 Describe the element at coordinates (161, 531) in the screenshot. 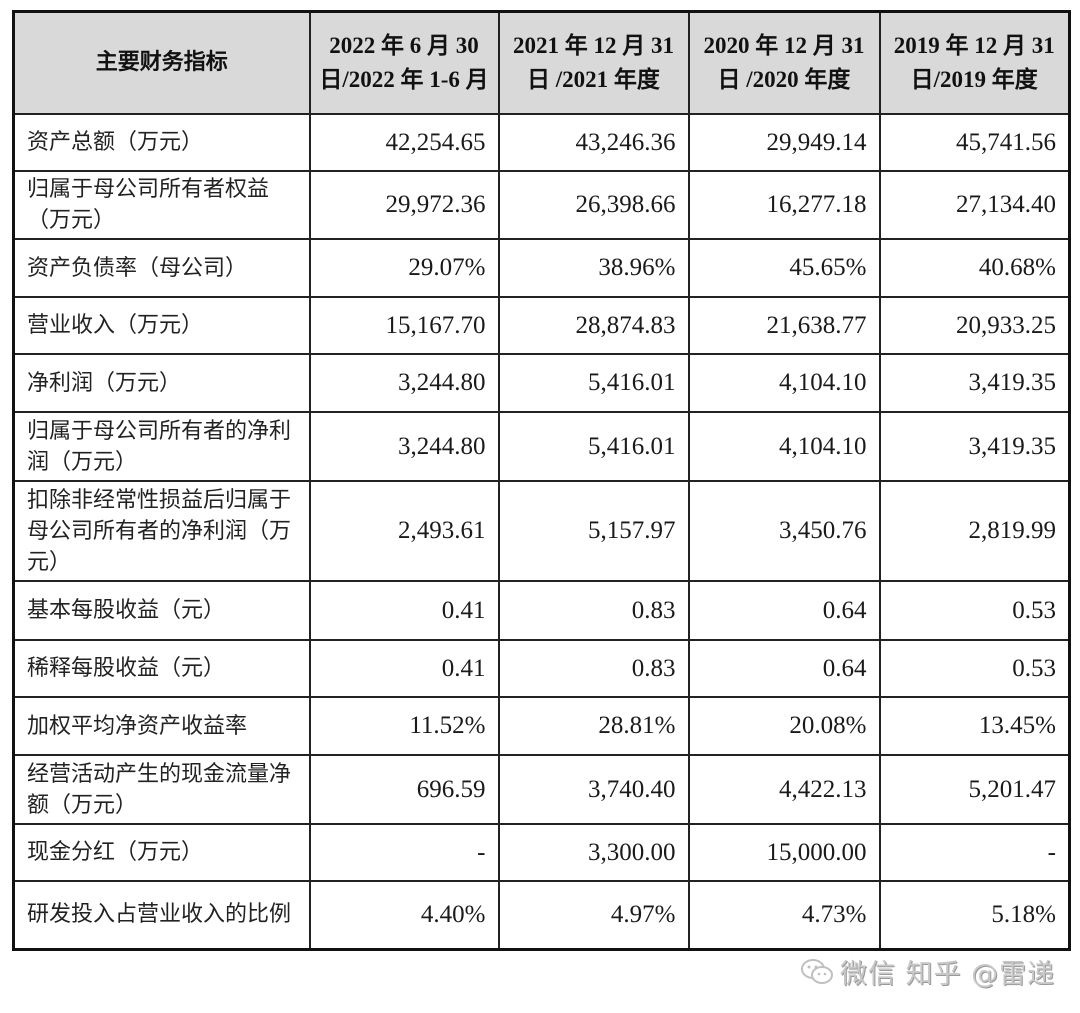

I see `row-label: 扣除非经常性损益后归属于母公司所有者的净利润（万元）` at that location.